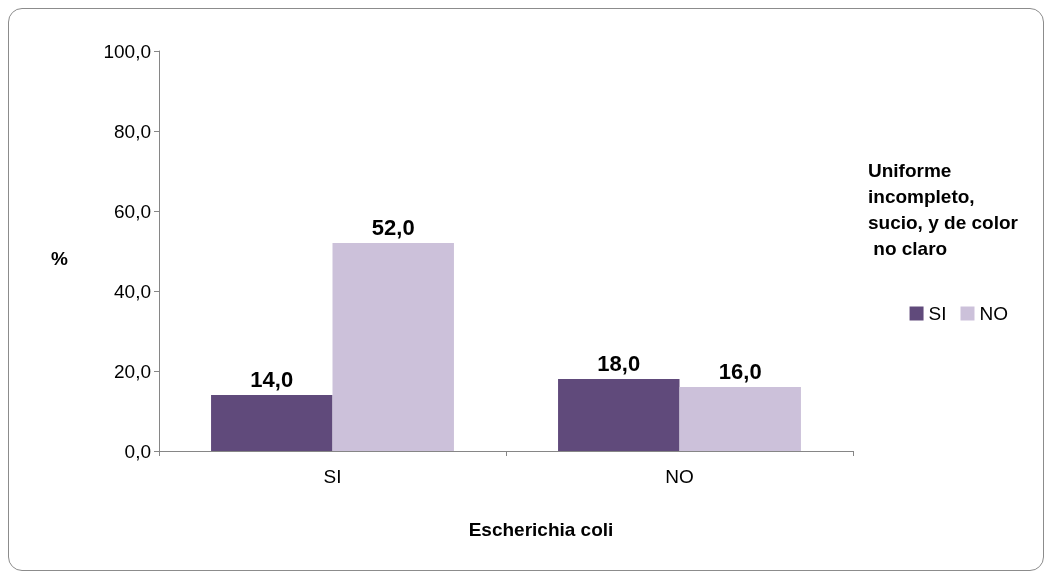 This screenshot has height=579, width=1052. What do you see at coordinates (137, 451) in the screenshot?
I see `y-tick-label: 0,0` at bounding box center [137, 451].